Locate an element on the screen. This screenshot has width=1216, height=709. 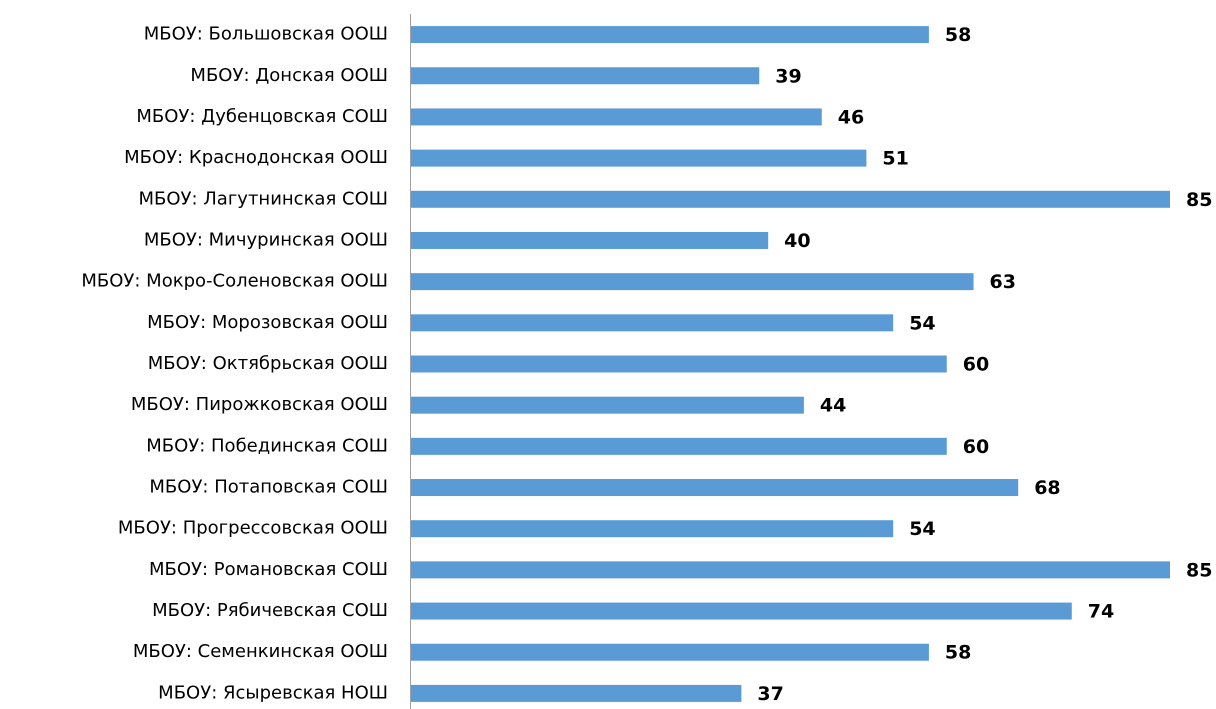
category-label: МБОУ: Мокро-Соленовская ООШ is located at coordinates (234, 281).